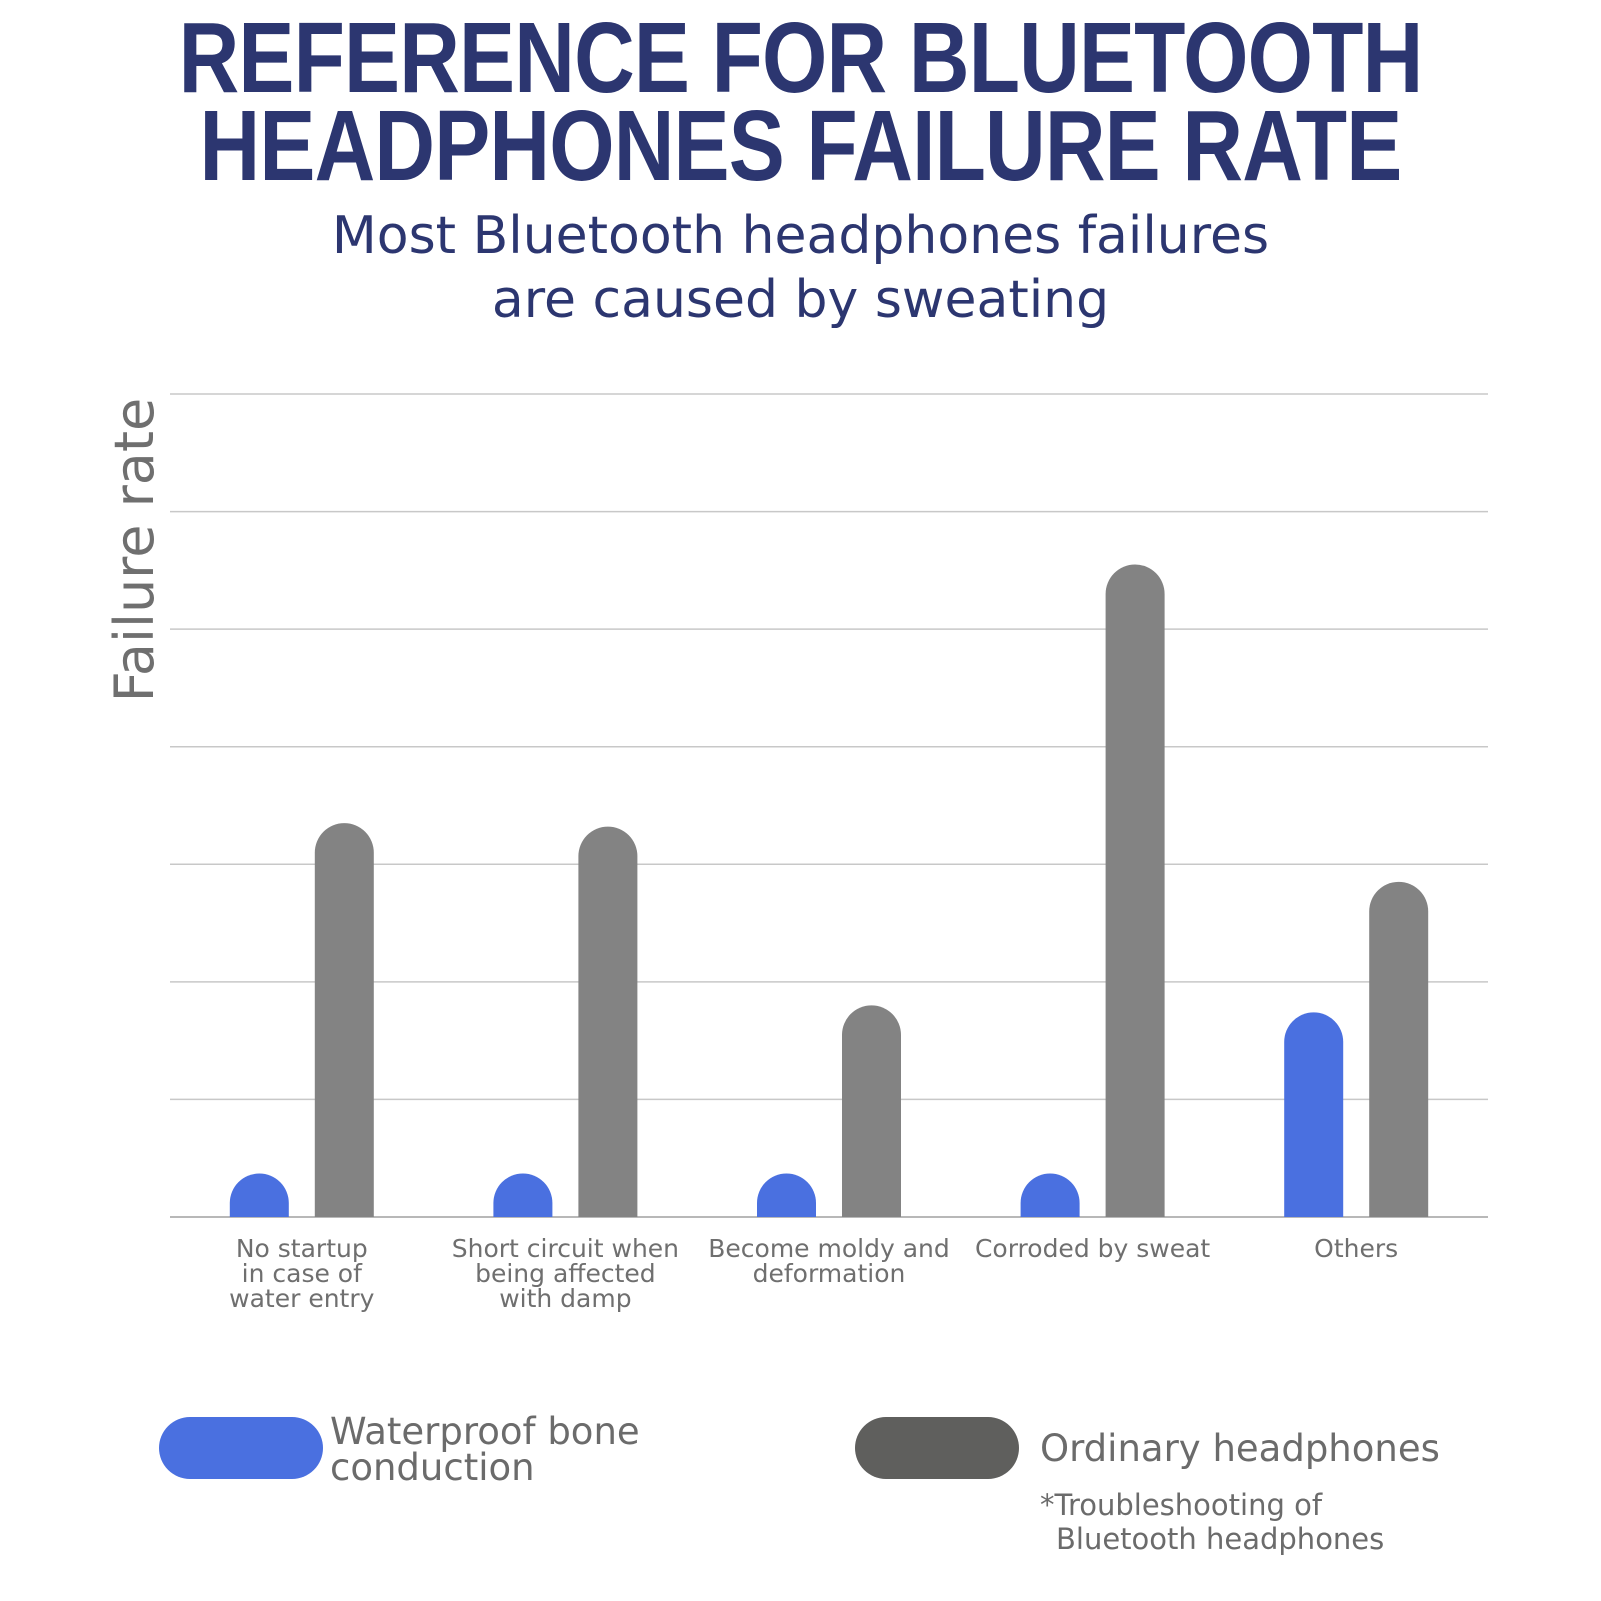 This screenshot has height=1601, width=1601. Describe the element at coordinates (432, 1467) in the screenshot. I see `legend-label-waterproof-line-2: conduction` at that location.